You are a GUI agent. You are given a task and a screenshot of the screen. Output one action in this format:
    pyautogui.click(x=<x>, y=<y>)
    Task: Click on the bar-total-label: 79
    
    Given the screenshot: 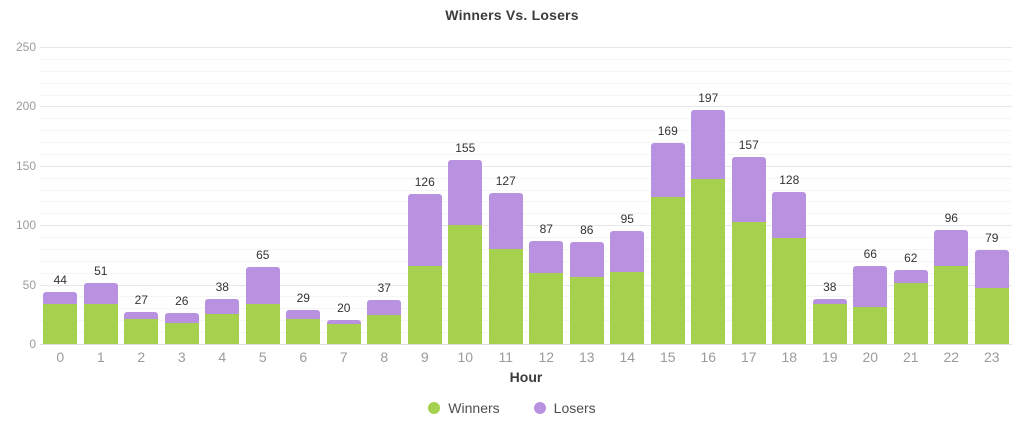 What is the action you would take?
    pyautogui.click(x=992, y=238)
    